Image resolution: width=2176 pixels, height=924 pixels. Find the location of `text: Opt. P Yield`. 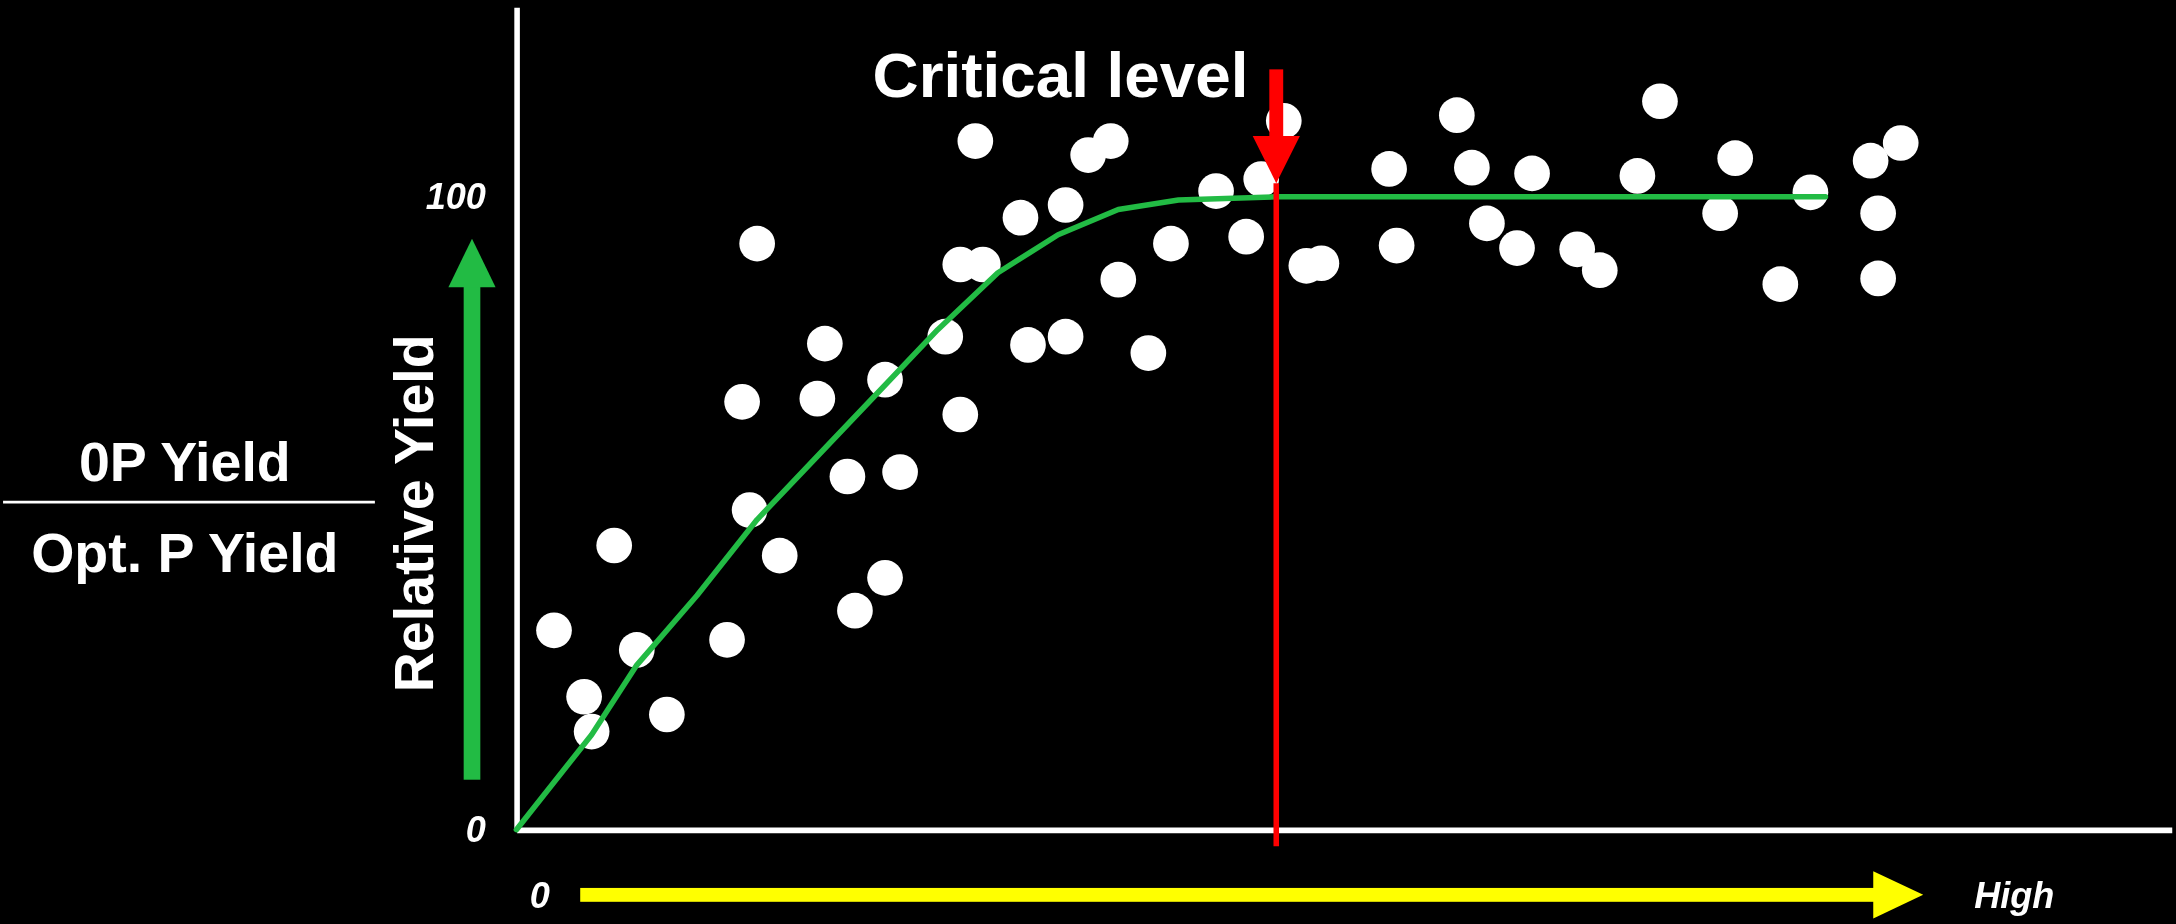

text: Opt. P Yield is located at coordinates (185, 552).